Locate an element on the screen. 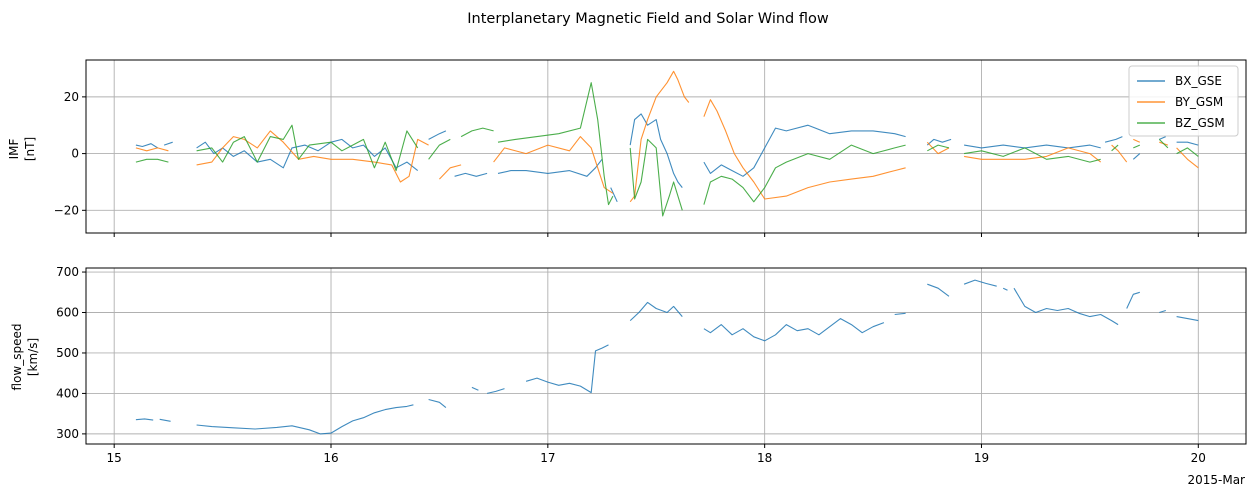  imf-y-tick-label: 0 is located at coordinates (75, 154).